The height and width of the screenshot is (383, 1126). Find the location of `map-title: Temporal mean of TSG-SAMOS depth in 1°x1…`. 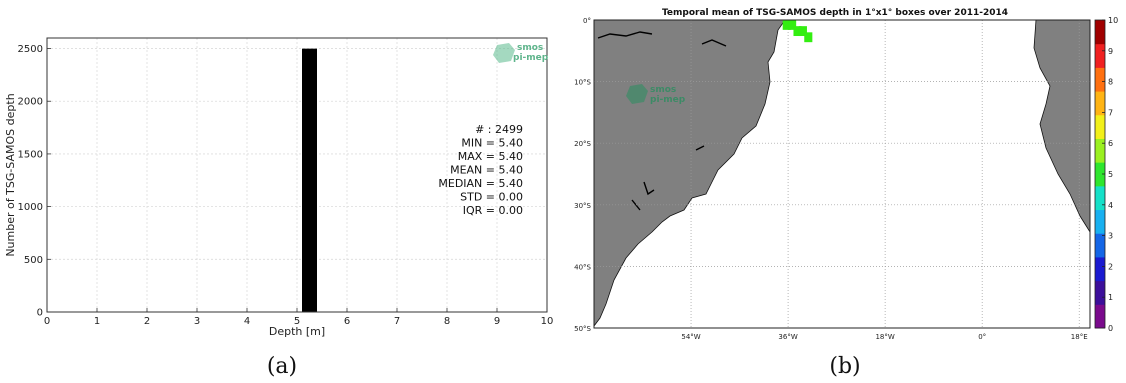

map-title: Temporal mean of TSG-SAMOS depth in 1°x1… is located at coordinates (835, 13).